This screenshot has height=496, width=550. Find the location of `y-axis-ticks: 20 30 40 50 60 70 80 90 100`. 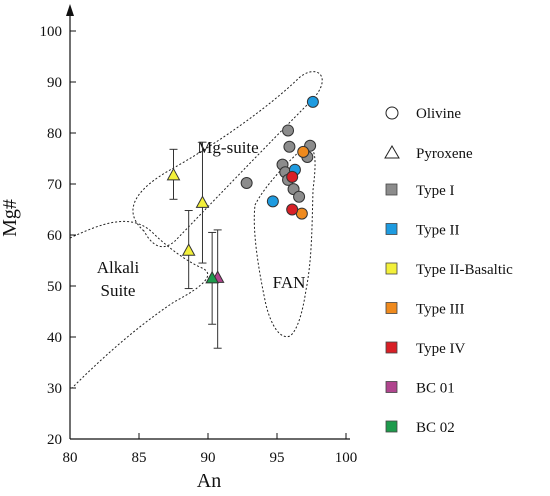

y-axis-ticks: 20 30 40 50 60 70 80 90 100 is located at coordinates (58, 236).